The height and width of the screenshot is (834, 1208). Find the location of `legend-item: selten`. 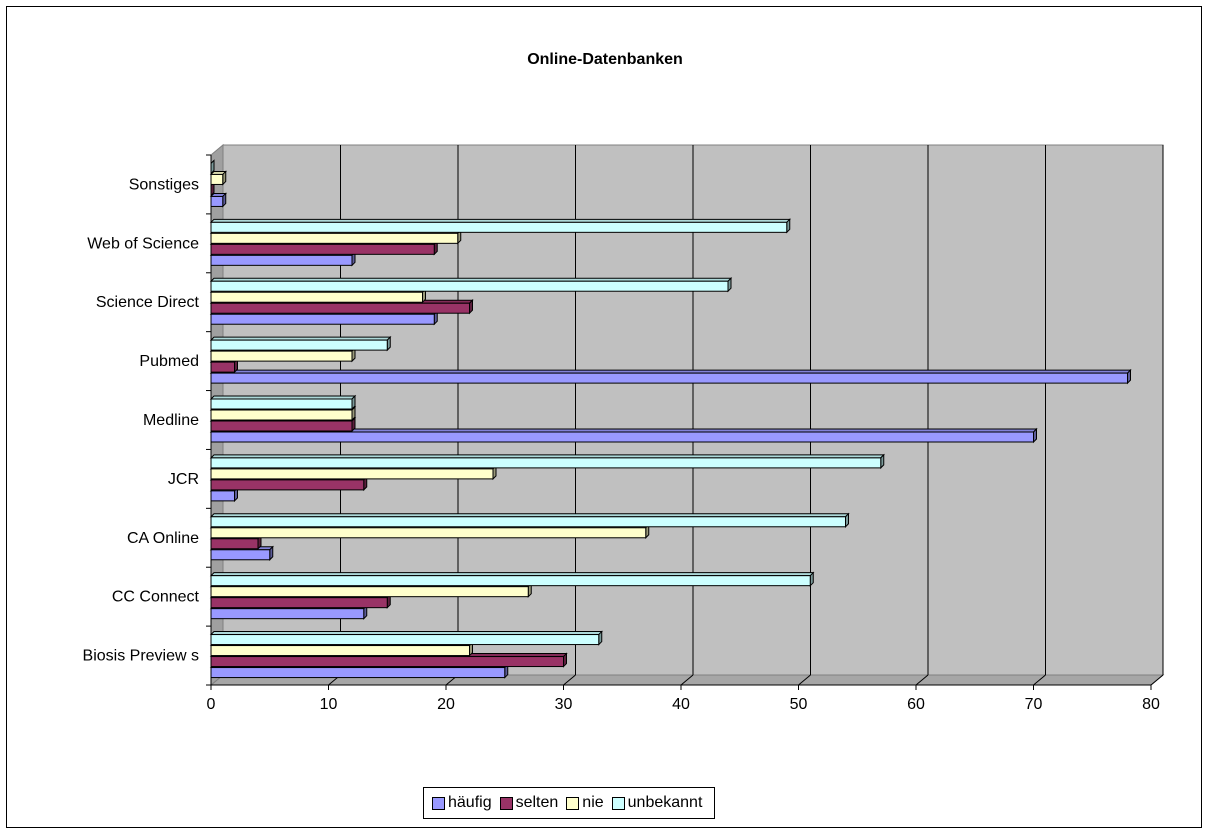

legend-item: selten is located at coordinates (529, 803).